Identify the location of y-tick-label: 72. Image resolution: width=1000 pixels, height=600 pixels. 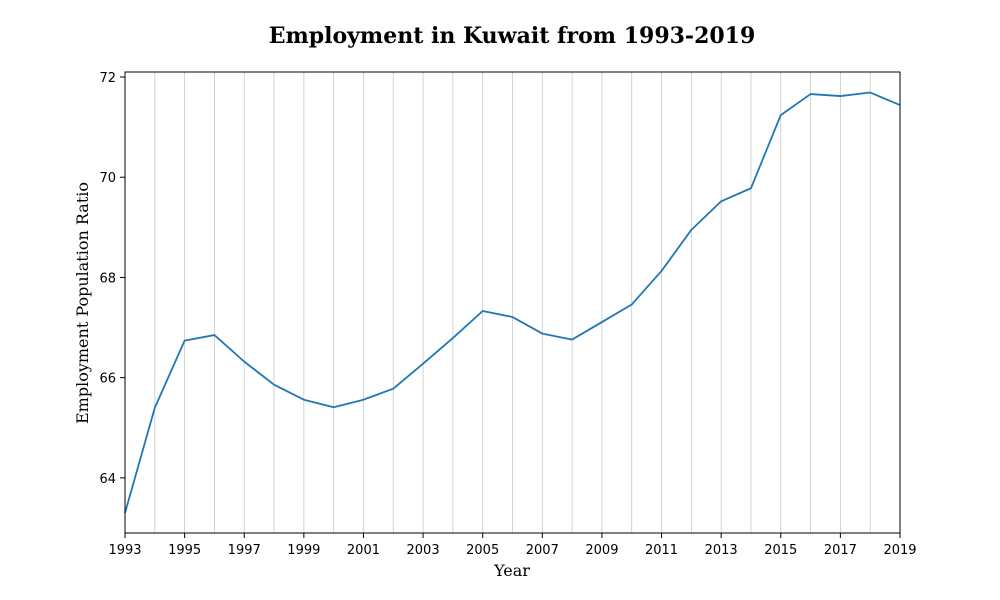
(107, 78).